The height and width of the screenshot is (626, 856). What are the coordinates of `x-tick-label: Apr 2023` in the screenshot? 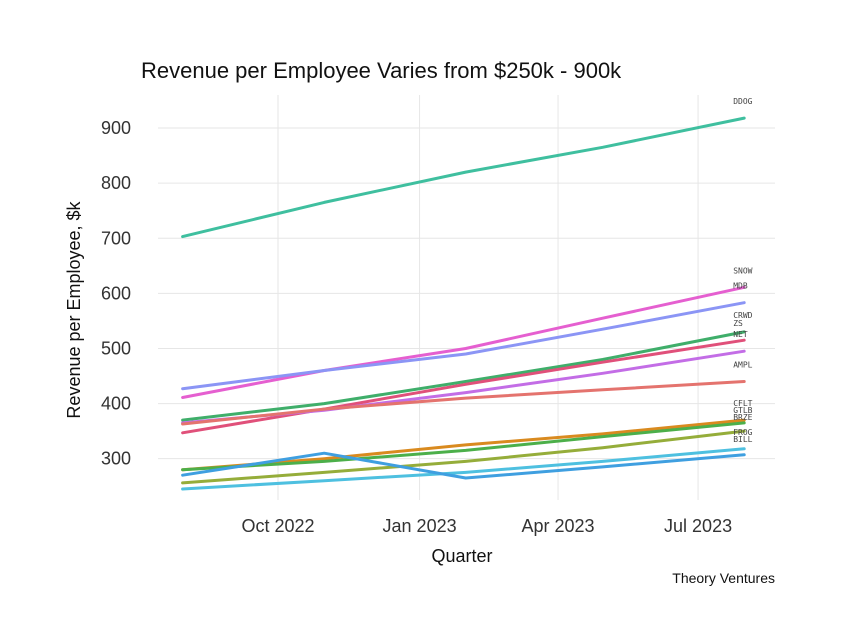 It's located at (558, 526).